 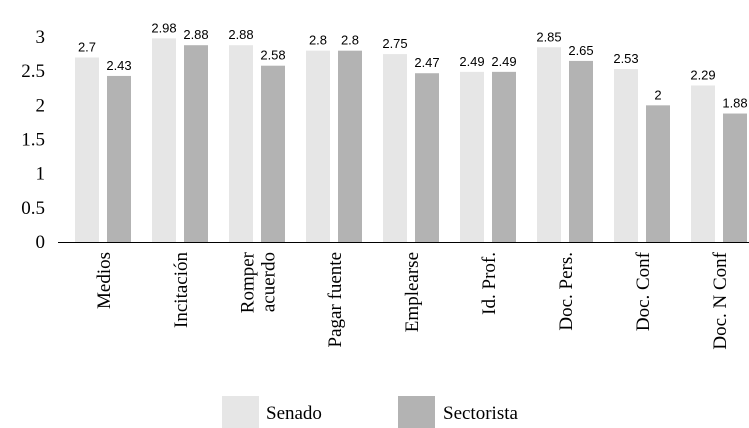 I want to click on x-tick-label: Id. Prof., so click(x=489, y=283).